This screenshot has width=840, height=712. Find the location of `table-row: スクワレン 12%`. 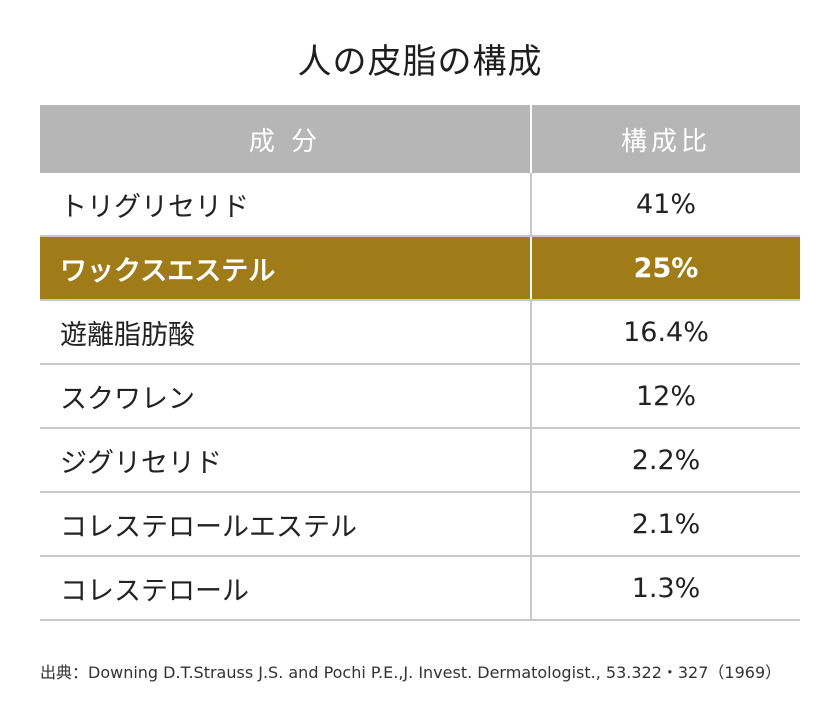

table-row: スクワレン 12% is located at coordinates (420, 397).